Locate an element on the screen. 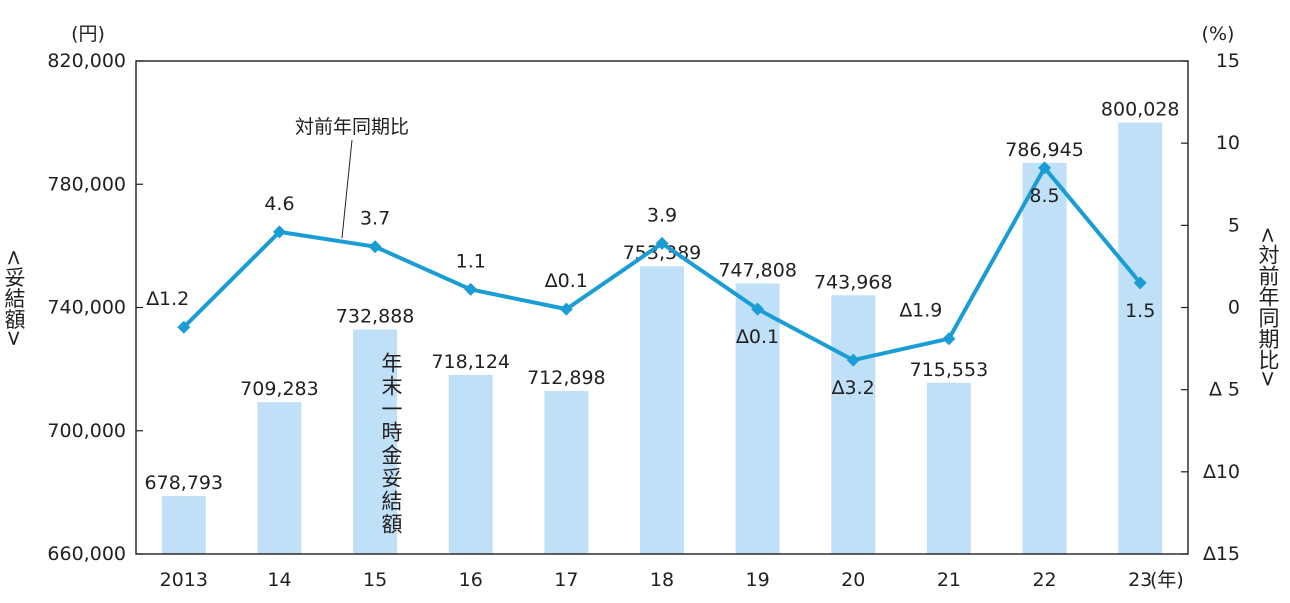  x-axis-tick-label: 20 is located at coordinates (853, 580).